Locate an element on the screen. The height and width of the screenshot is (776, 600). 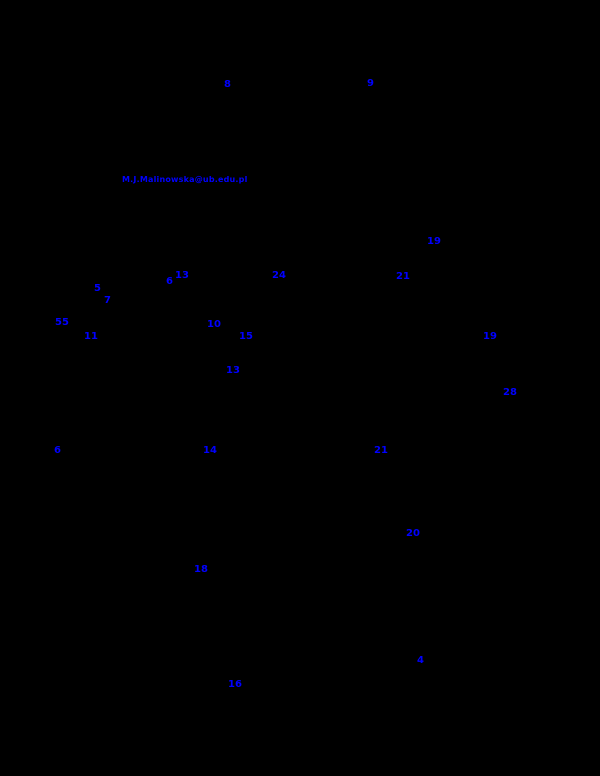
compound-number-link: 10 is located at coordinates (214, 324).